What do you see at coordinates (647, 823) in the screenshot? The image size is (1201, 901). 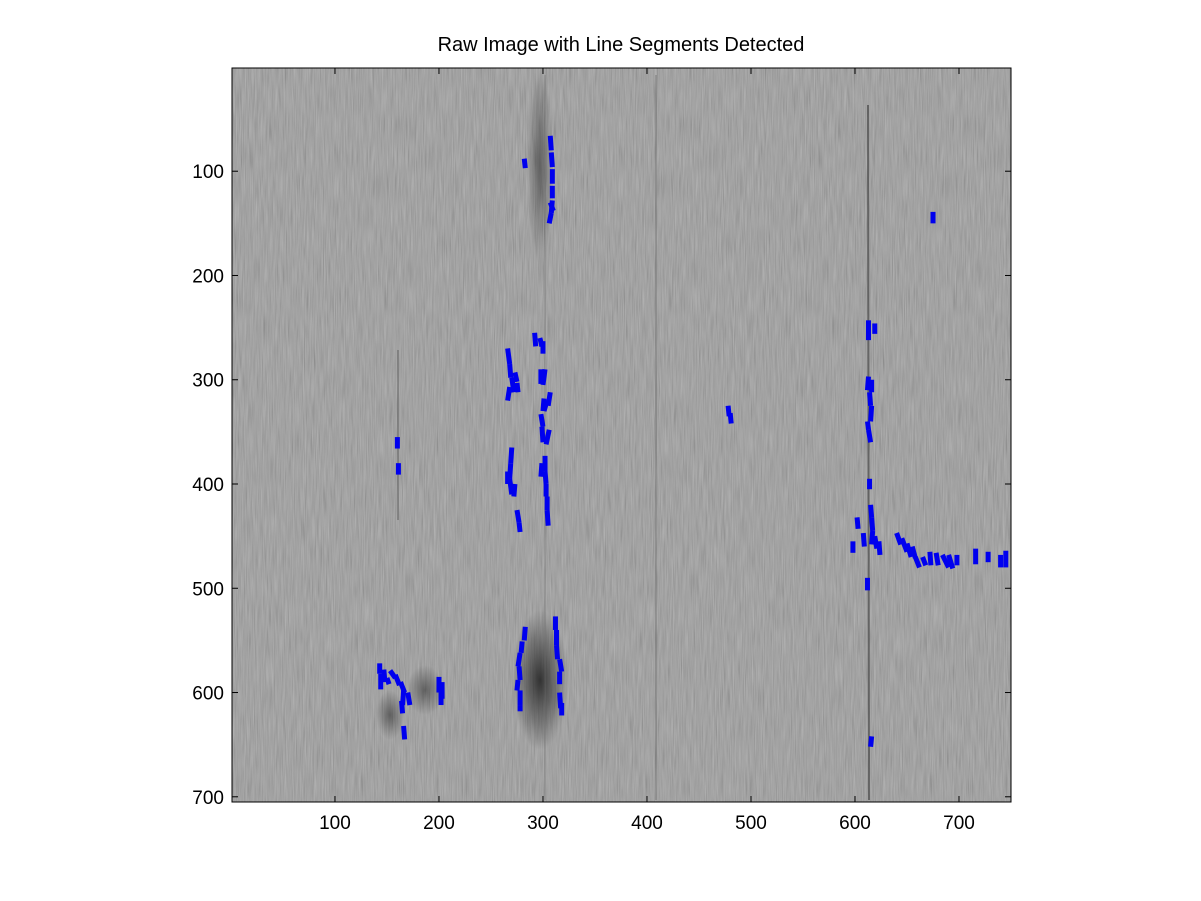 I see `x-tick-label: 400` at bounding box center [647, 823].